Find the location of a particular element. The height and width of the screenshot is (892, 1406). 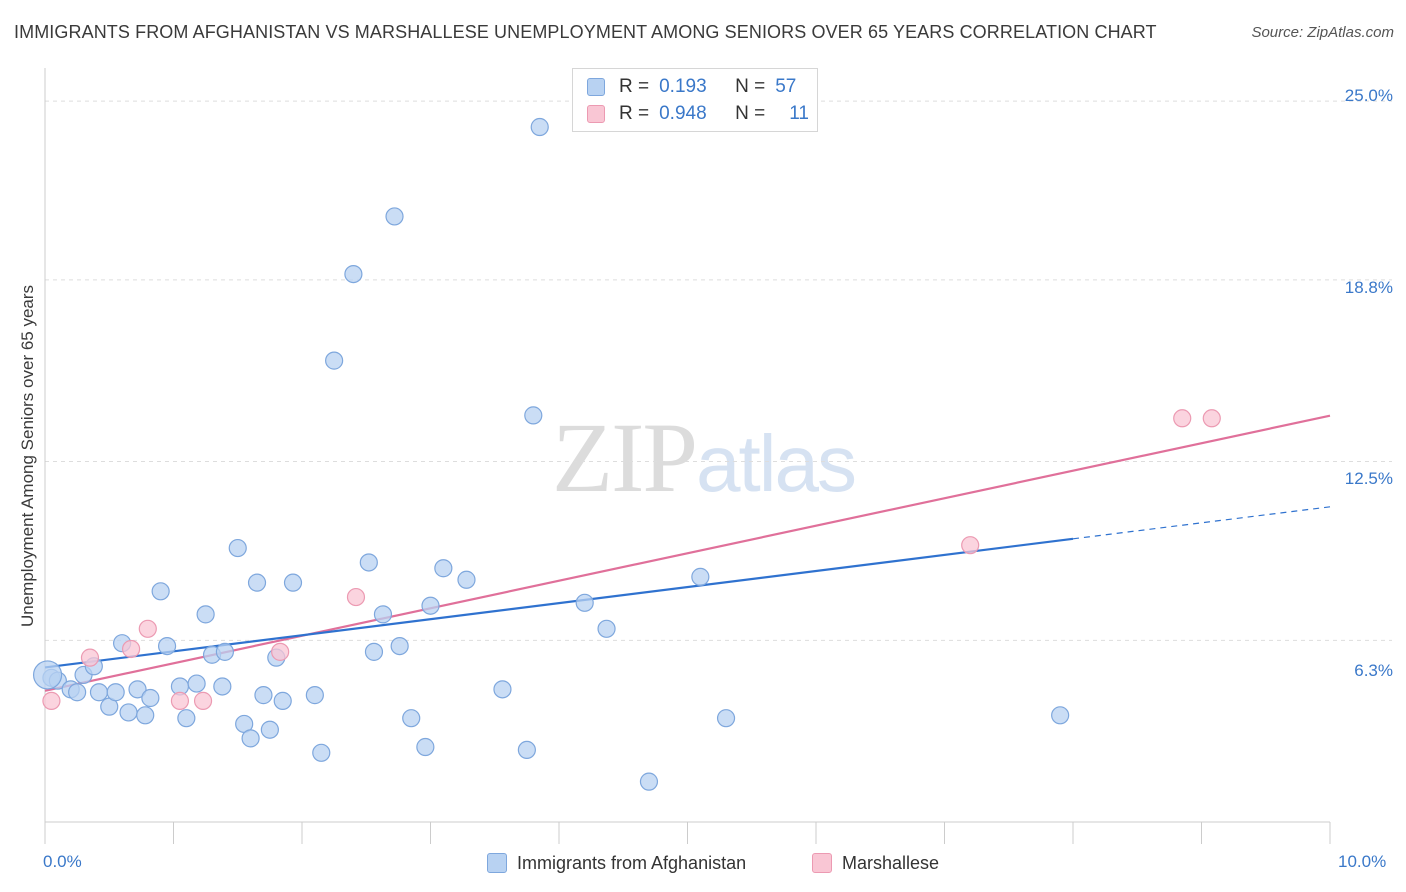

y-tick-label: 12.5% is located at coordinates (1368, 478).